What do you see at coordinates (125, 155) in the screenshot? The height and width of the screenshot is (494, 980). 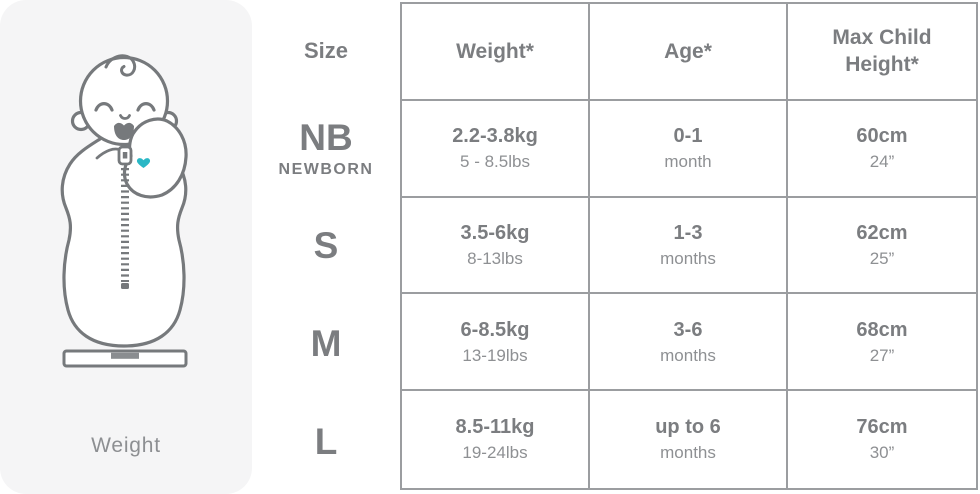 I see `zipper-pull-hole` at bounding box center [125, 155].